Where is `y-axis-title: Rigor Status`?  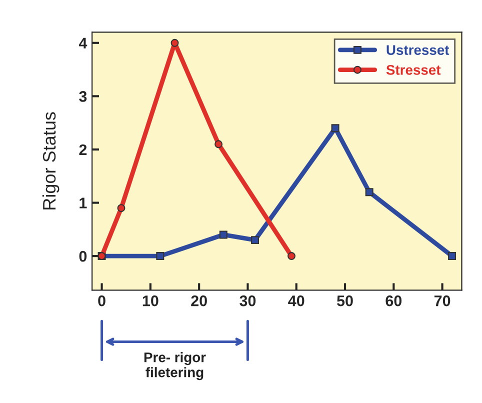 y-axis-title: Rigor Status is located at coordinates (51, 161).